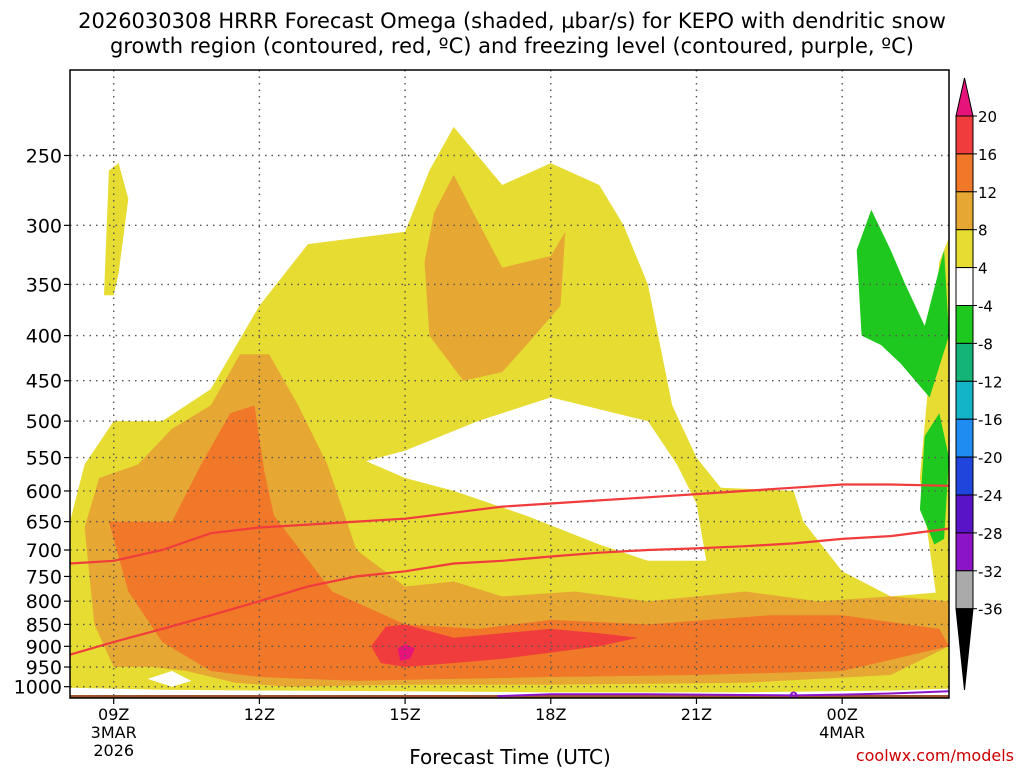 The height and width of the screenshot is (772, 1024). What do you see at coordinates (990, 534) in the screenshot?
I see `colorbar-label: -28` at bounding box center [990, 534].